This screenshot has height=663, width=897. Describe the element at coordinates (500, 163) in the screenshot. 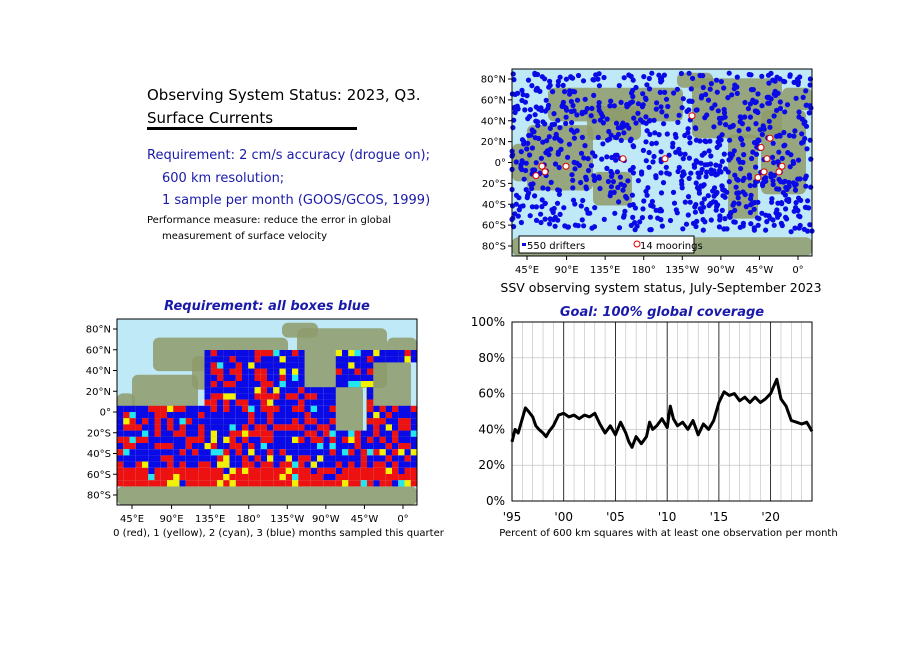

I see `status-map-lat-tick-label: 0°` at that location.